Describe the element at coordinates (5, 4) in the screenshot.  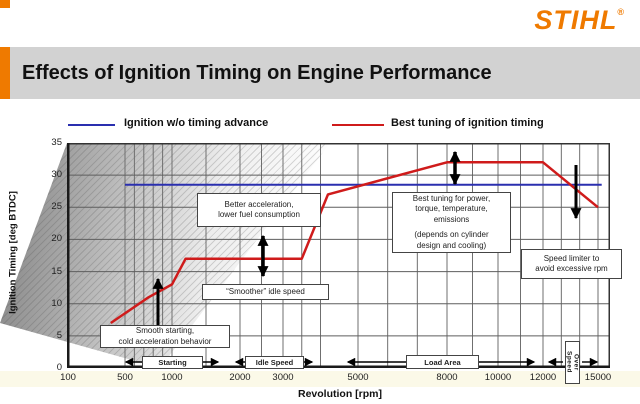
I see `corner-accent` at that location.